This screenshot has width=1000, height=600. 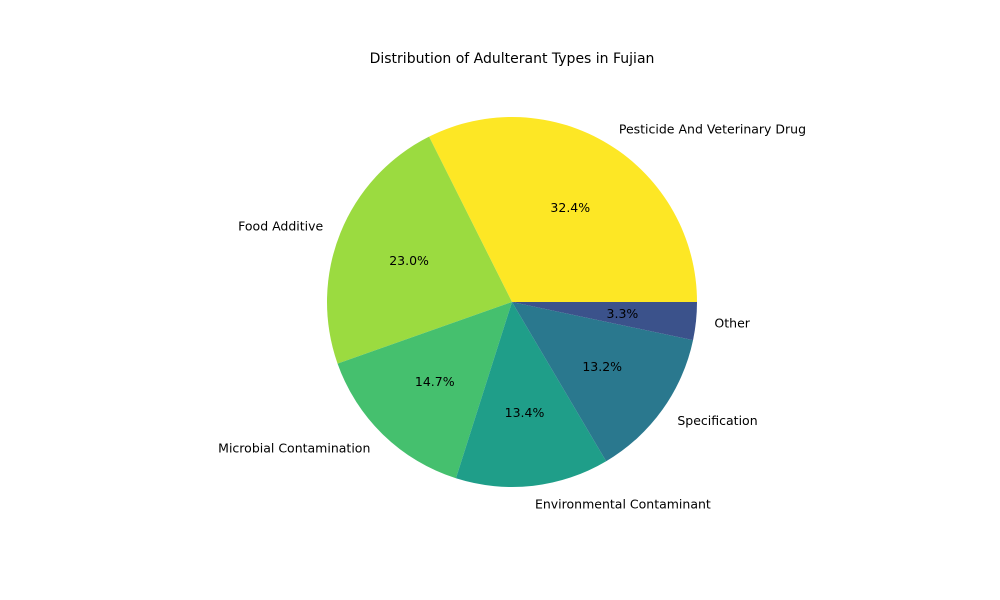 I want to click on pie-percent-label-4: 13.2%, so click(x=602, y=366).